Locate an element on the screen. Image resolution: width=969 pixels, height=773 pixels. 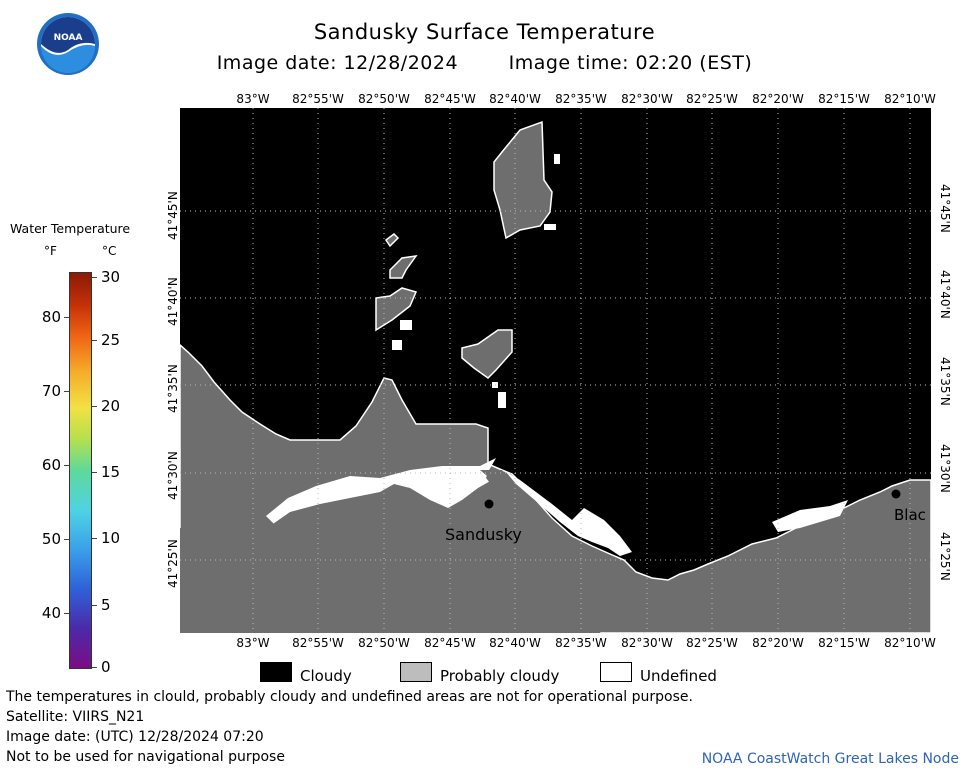
legend-label-probably-cloudy: Probably cloudy is located at coordinates (500, 676).